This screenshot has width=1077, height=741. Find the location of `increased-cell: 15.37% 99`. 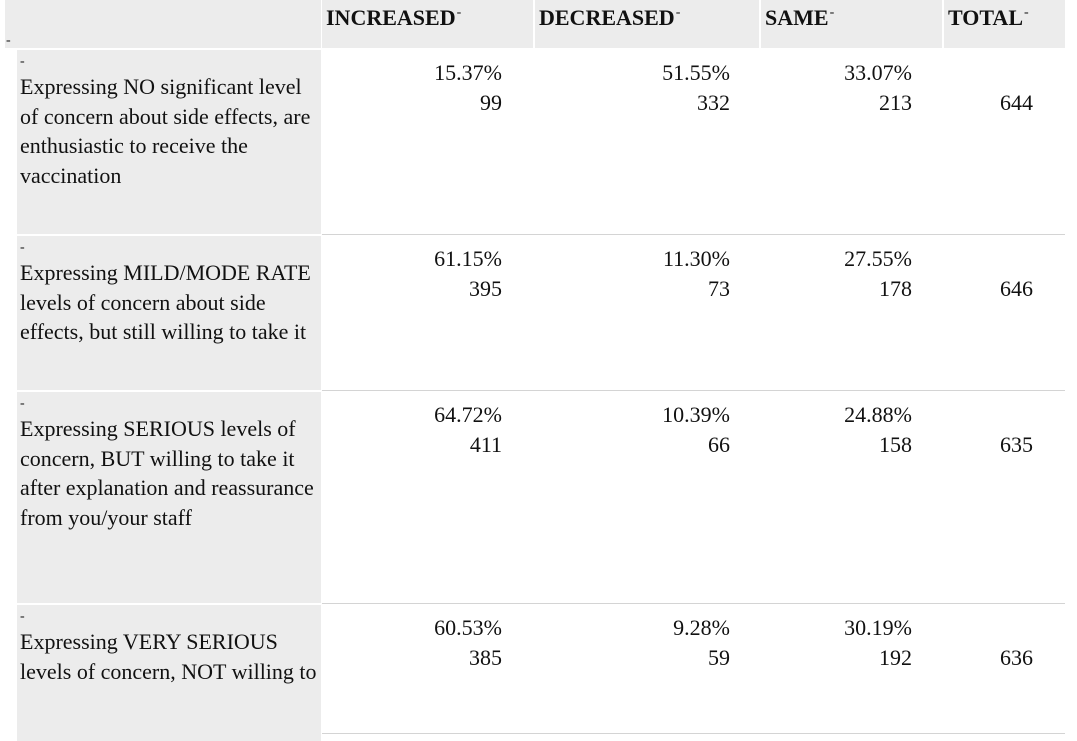

increased-cell: 15.37% 99 is located at coordinates (412, 88).